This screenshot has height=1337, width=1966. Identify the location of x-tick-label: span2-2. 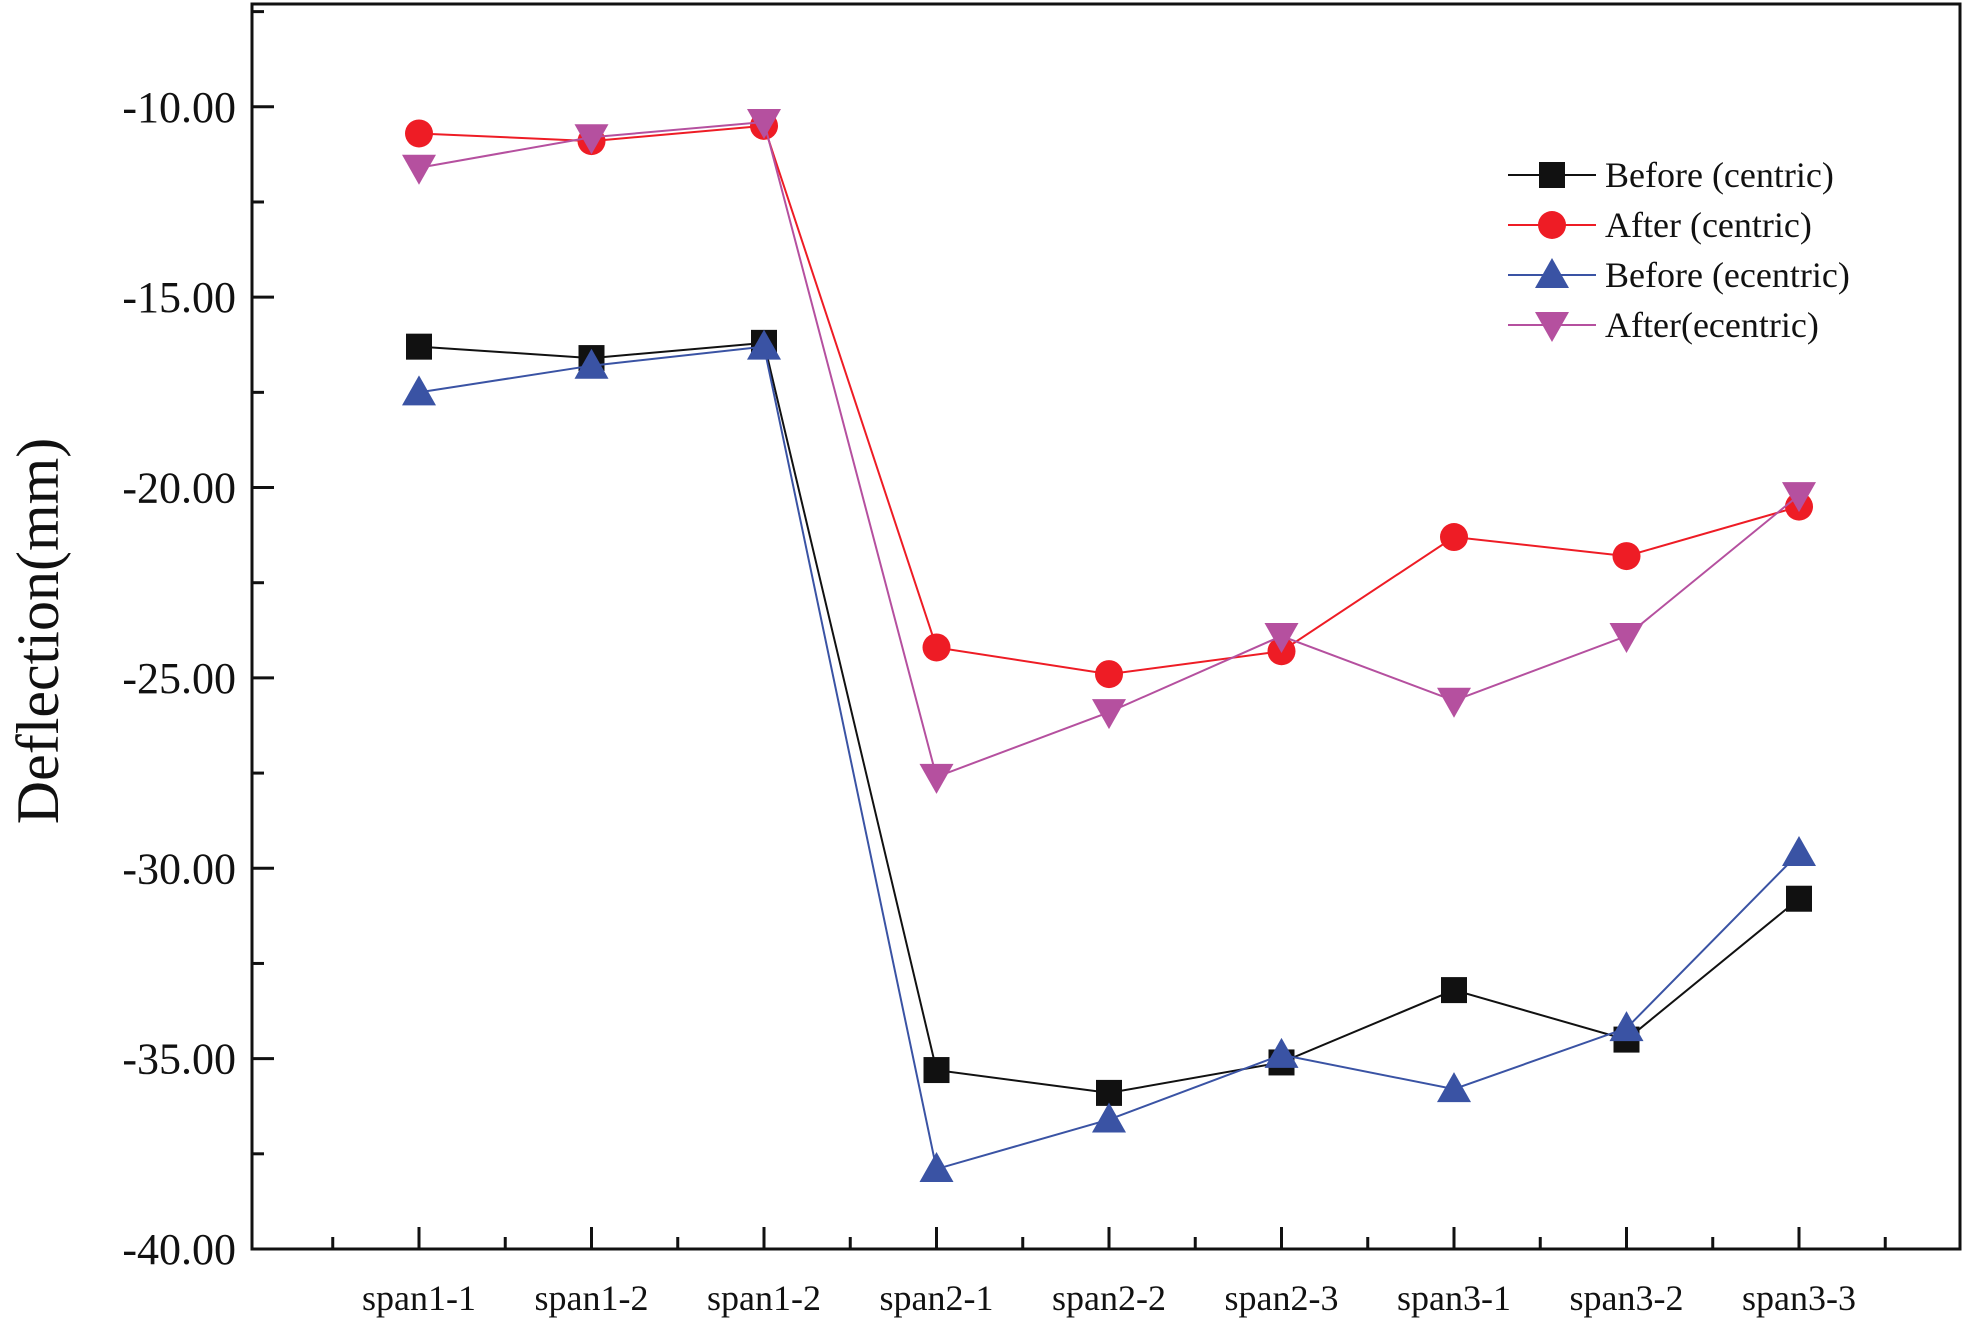
(1109, 1298).